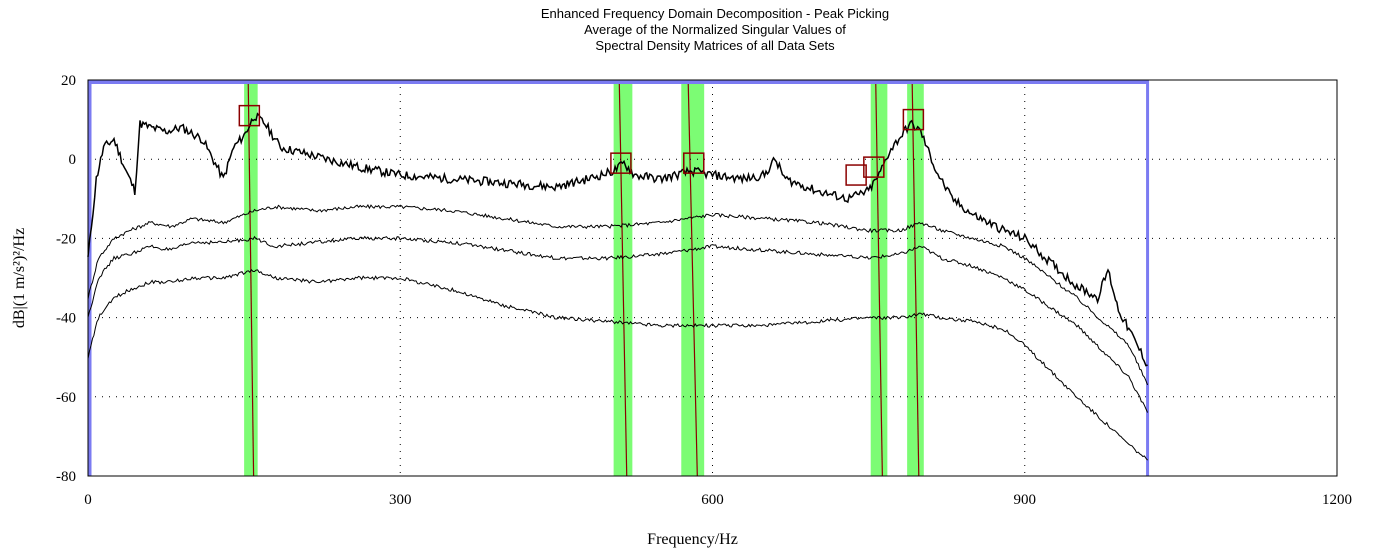  What do you see at coordinates (66, 239) in the screenshot?
I see `y-tick-label: -20` at bounding box center [66, 239].